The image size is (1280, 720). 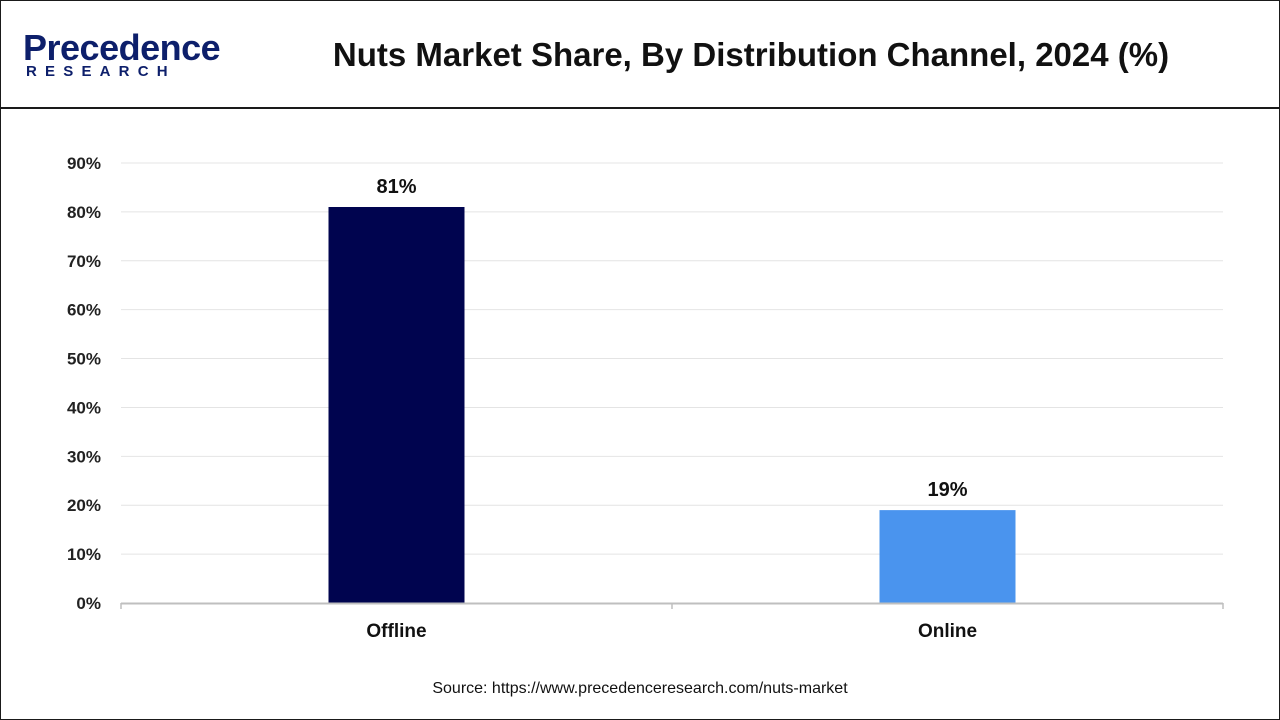 What do you see at coordinates (672, 605) in the screenshot?
I see `x-axis` at bounding box center [672, 605].